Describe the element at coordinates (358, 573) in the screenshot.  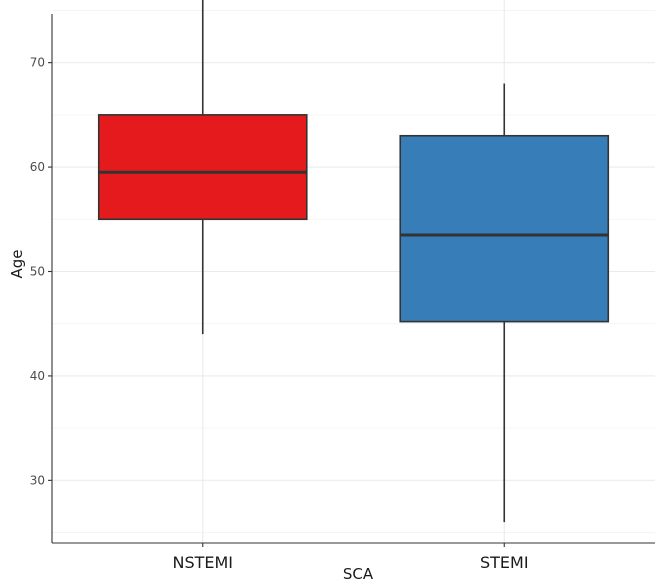
I see `x-axis-title: SCA` at that location.